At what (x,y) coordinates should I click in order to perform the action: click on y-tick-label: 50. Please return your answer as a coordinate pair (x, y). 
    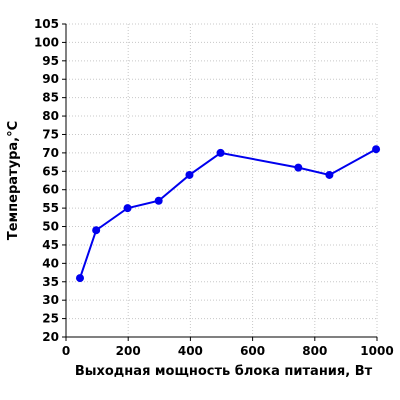
    Looking at the image, I should click on (50, 227).